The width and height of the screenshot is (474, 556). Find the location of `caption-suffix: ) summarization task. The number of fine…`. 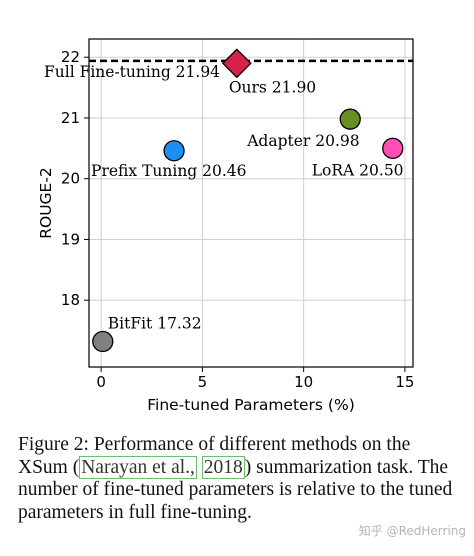

caption-suffix: ) summarization task. The number of fine… is located at coordinates (235, 489).